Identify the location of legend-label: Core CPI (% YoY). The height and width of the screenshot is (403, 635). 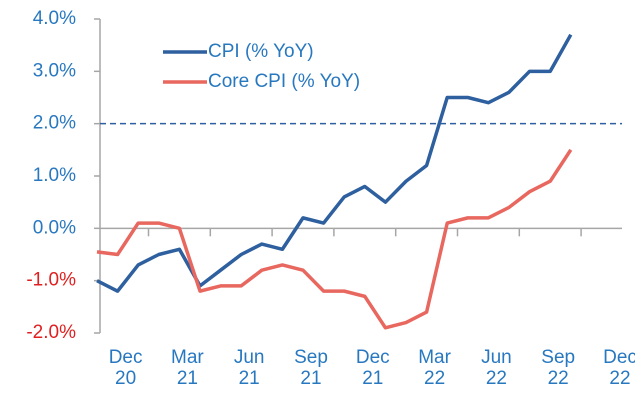
(284, 81).